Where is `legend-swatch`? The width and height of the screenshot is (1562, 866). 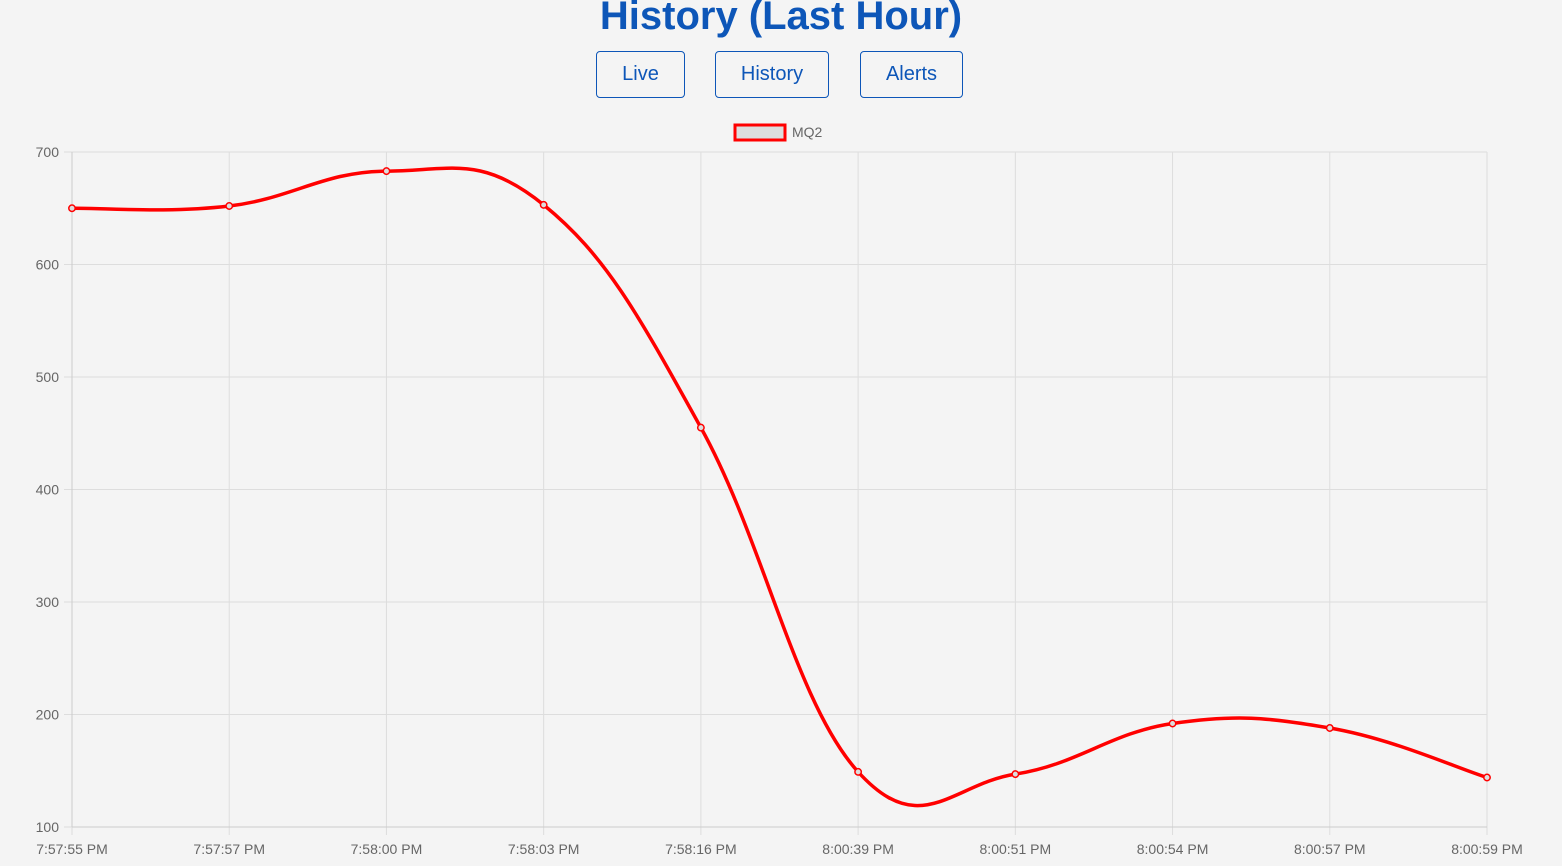
legend-swatch is located at coordinates (760, 132).